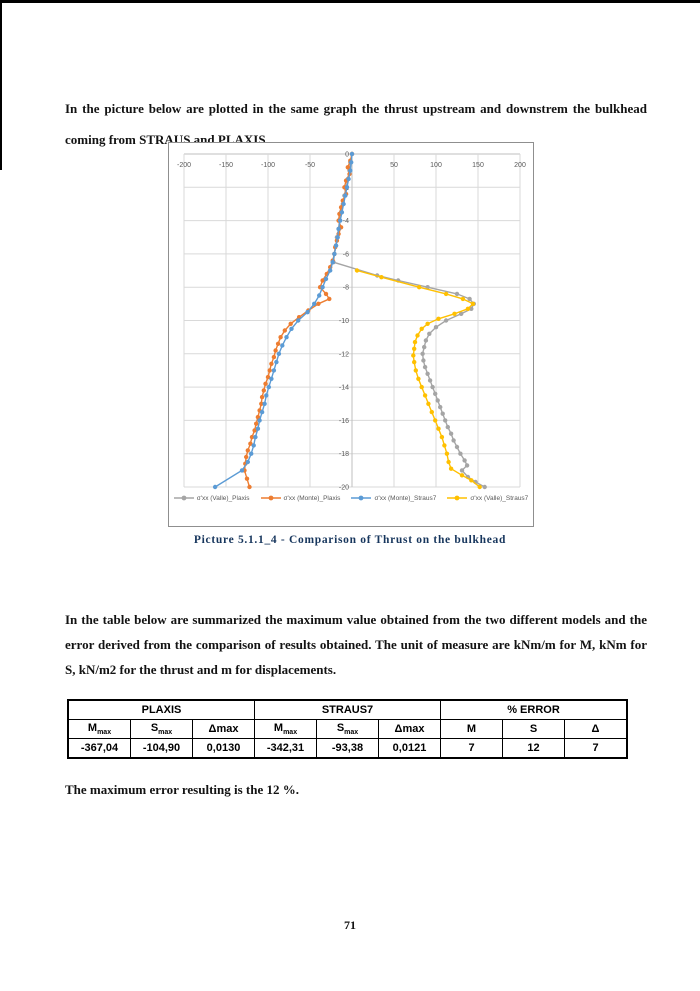  I want to click on svg-text: -6, so click(346, 254).